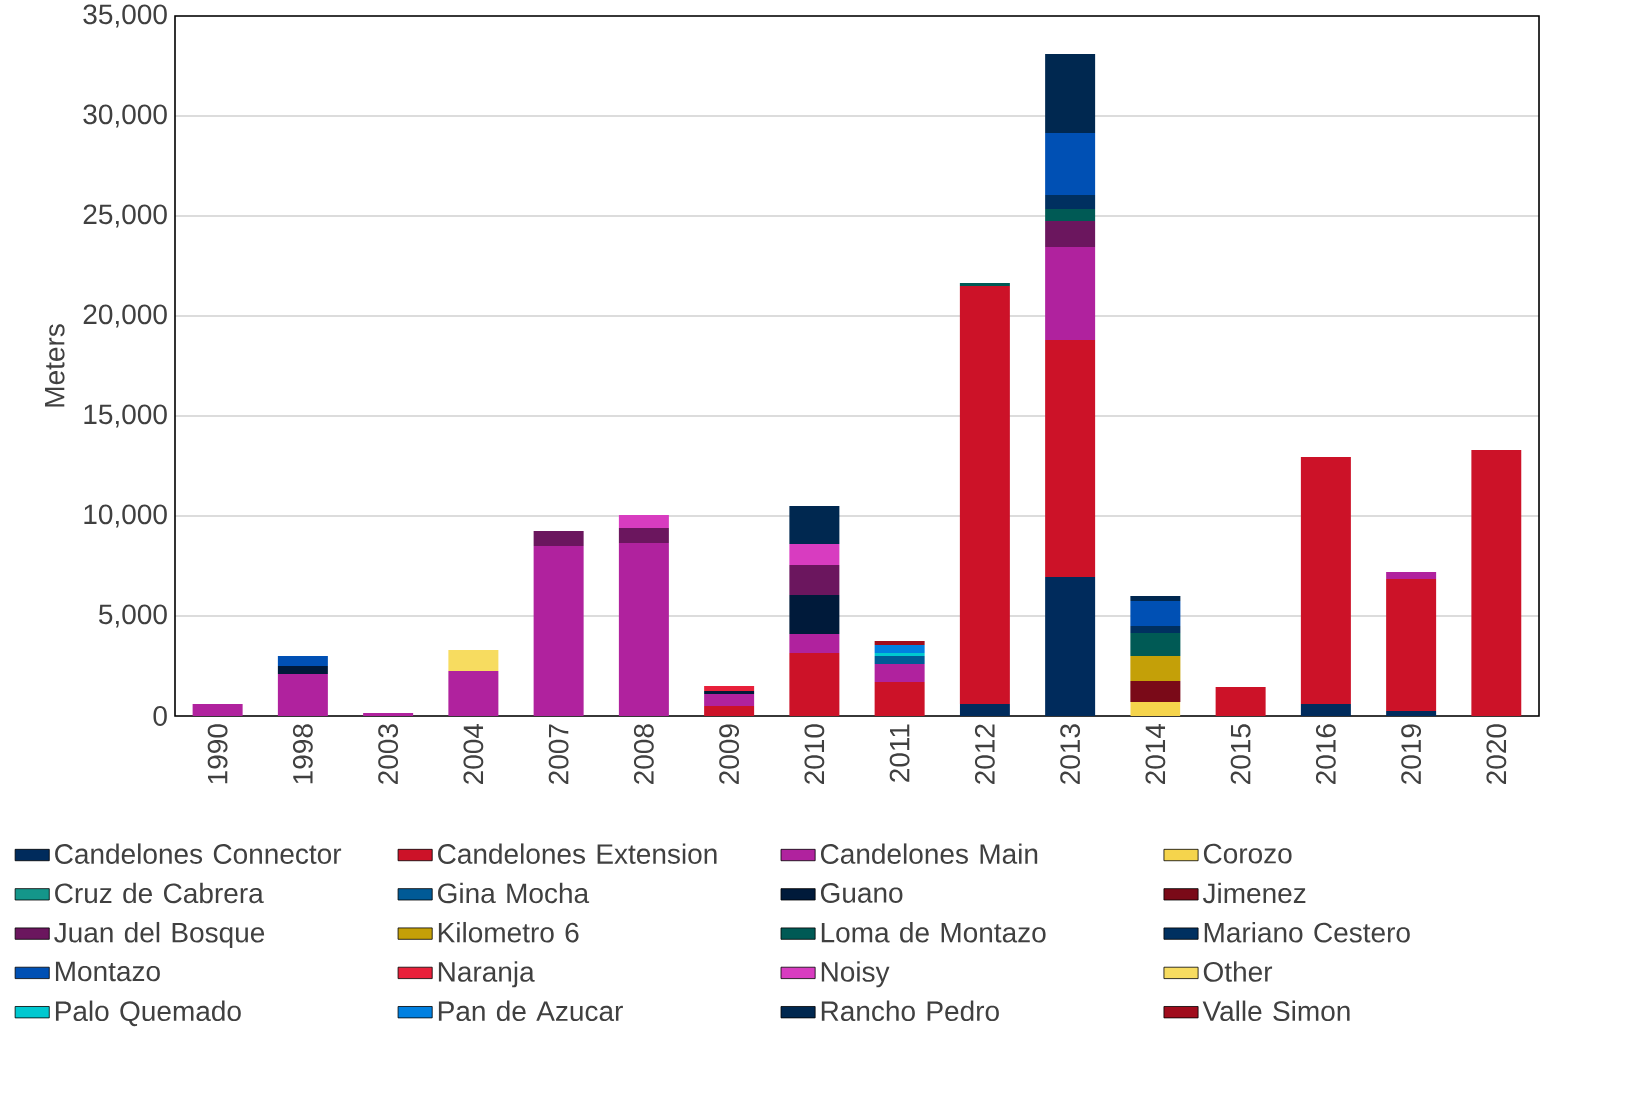  I want to click on y-tick-label: 5,000, so click(132, 616).